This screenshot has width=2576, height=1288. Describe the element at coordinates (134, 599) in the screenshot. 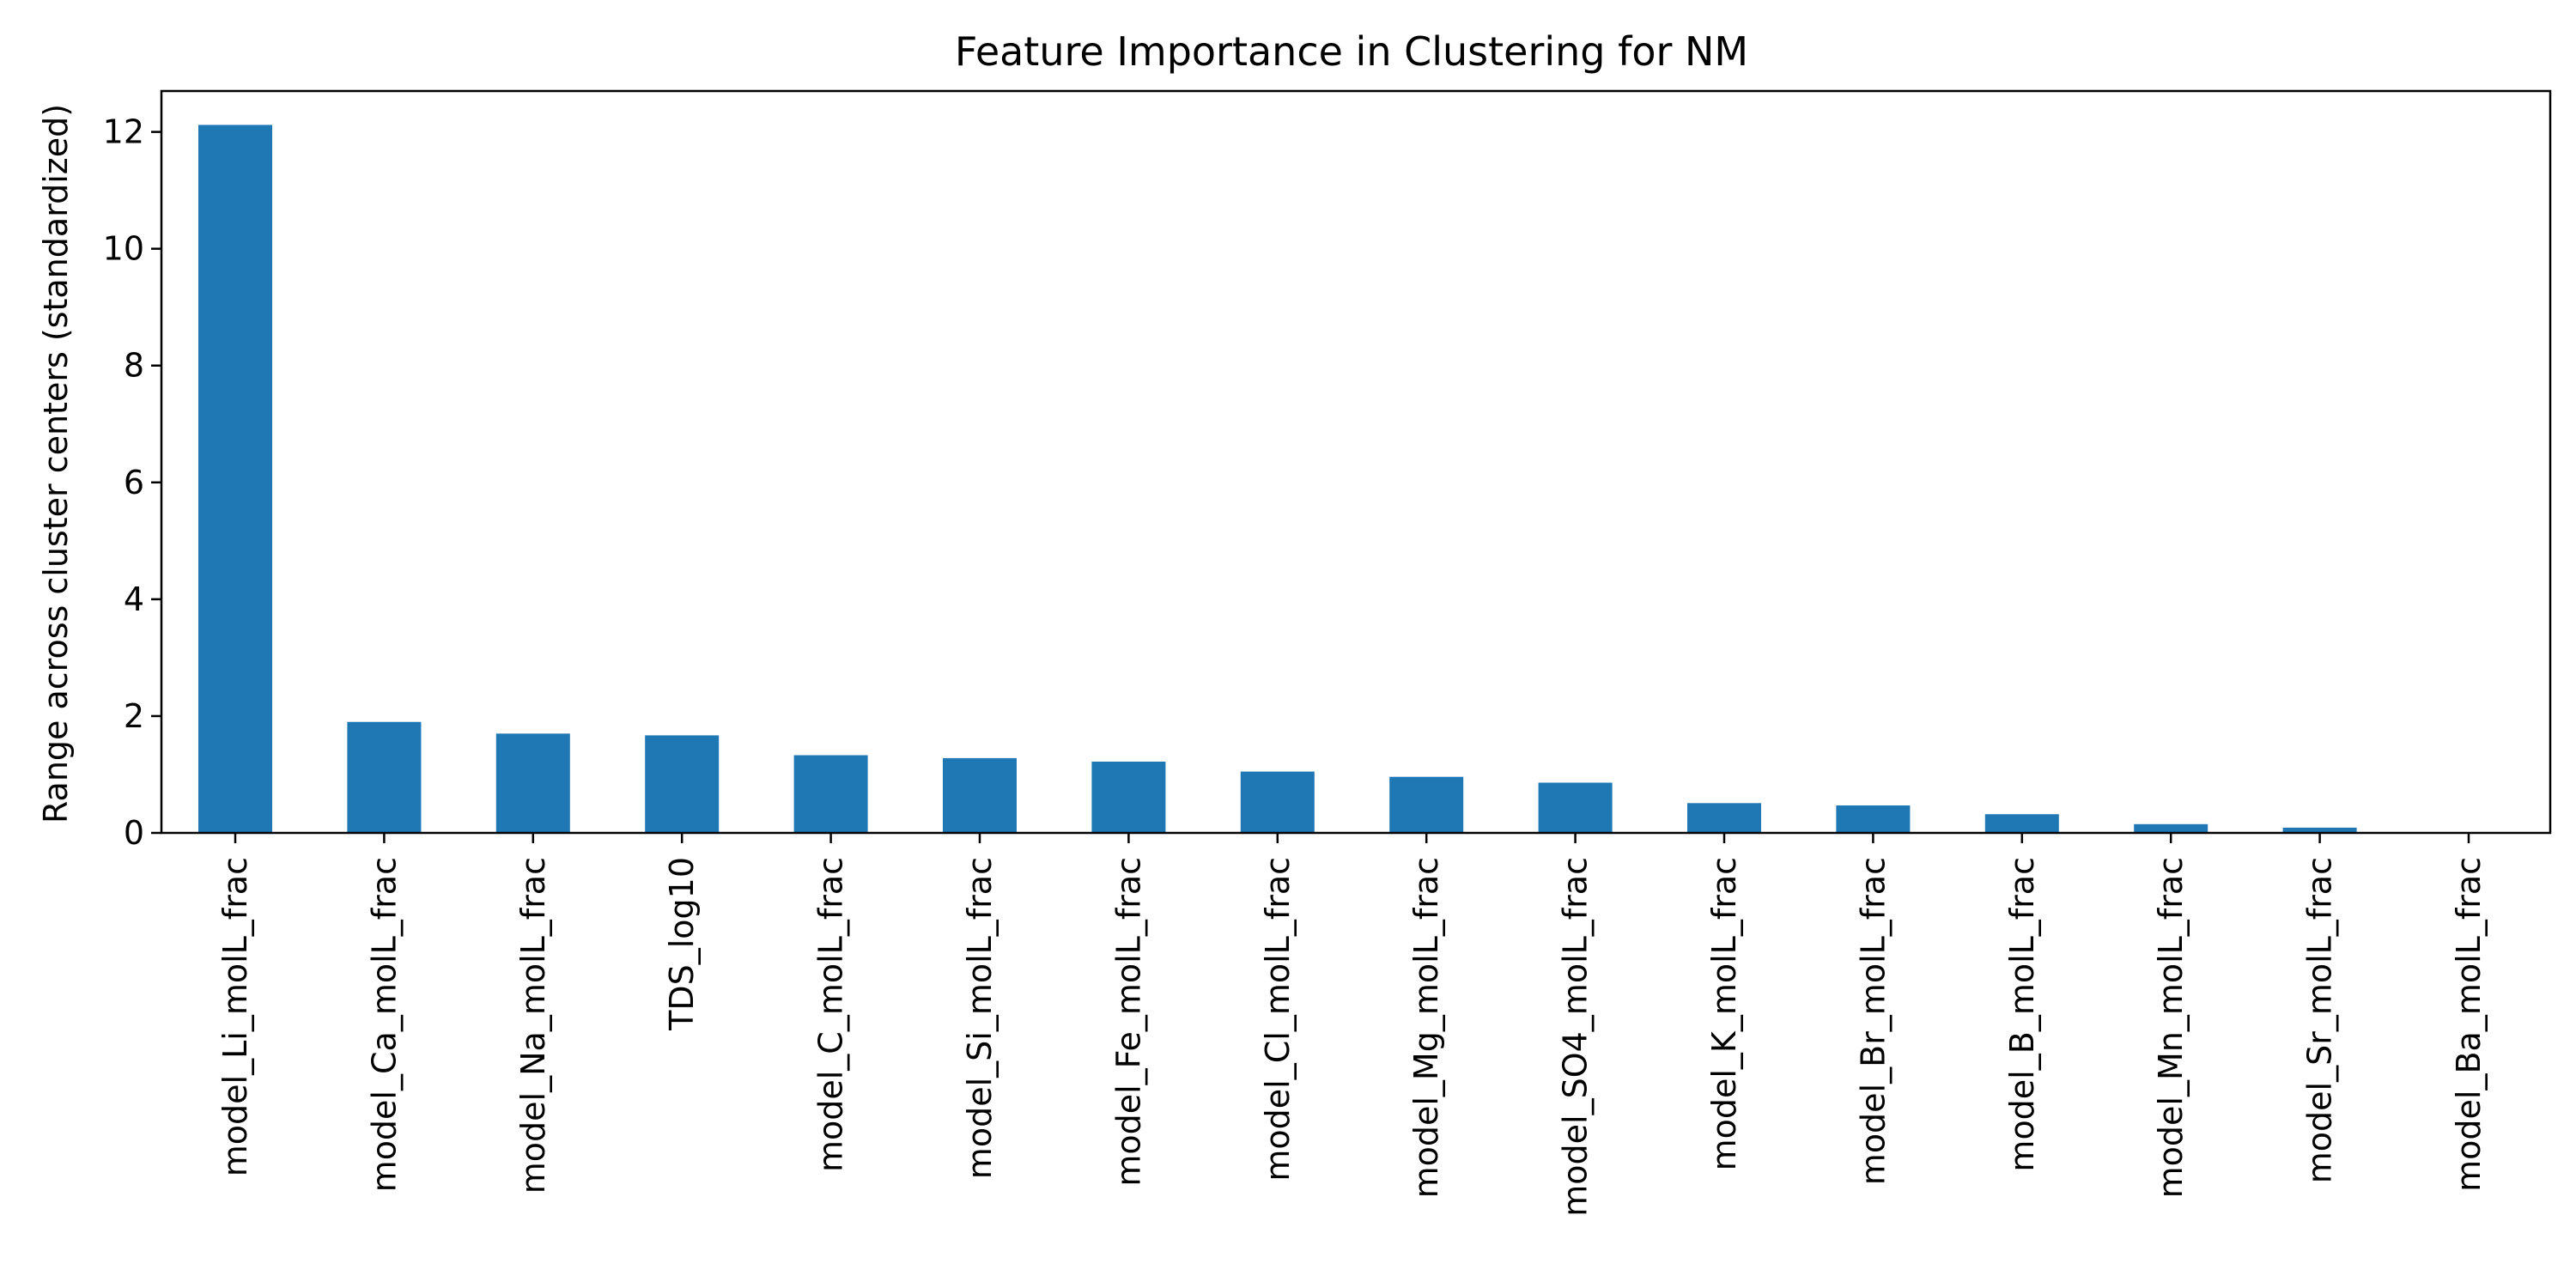

I see `y-tick-label: 4` at that location.